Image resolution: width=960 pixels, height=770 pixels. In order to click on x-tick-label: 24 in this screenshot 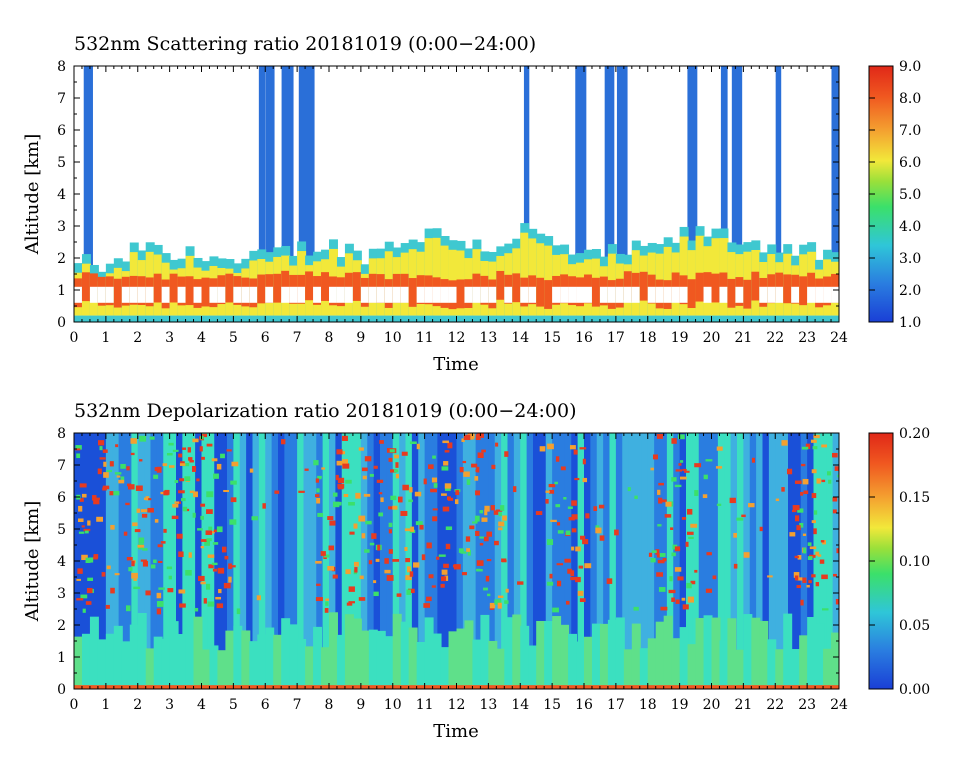, I will do `click(839, 338)`.